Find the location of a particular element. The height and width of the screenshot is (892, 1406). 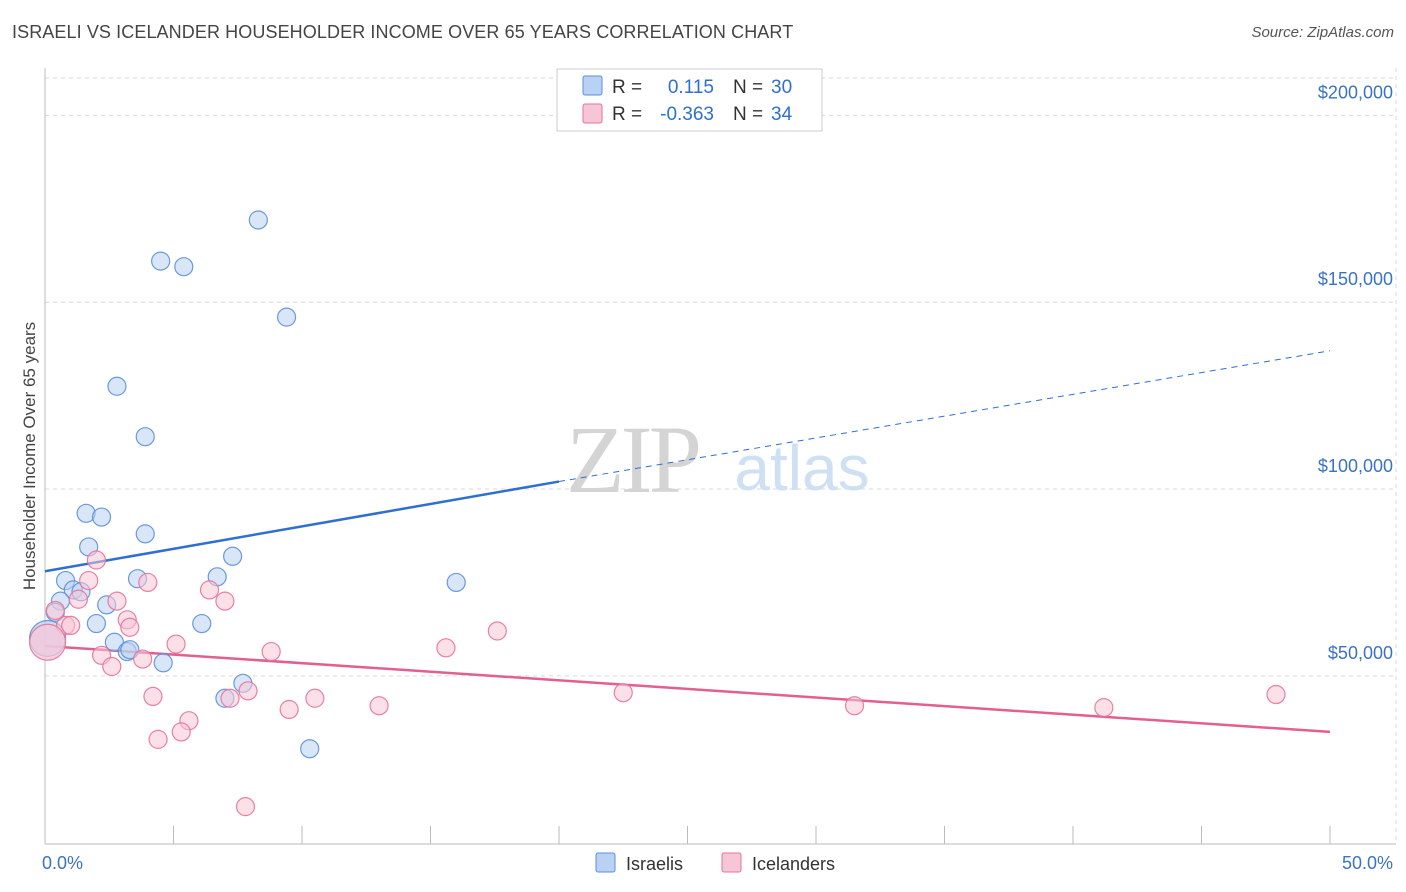

legend-swatch-icelanders is located at coordinates (592, 113).